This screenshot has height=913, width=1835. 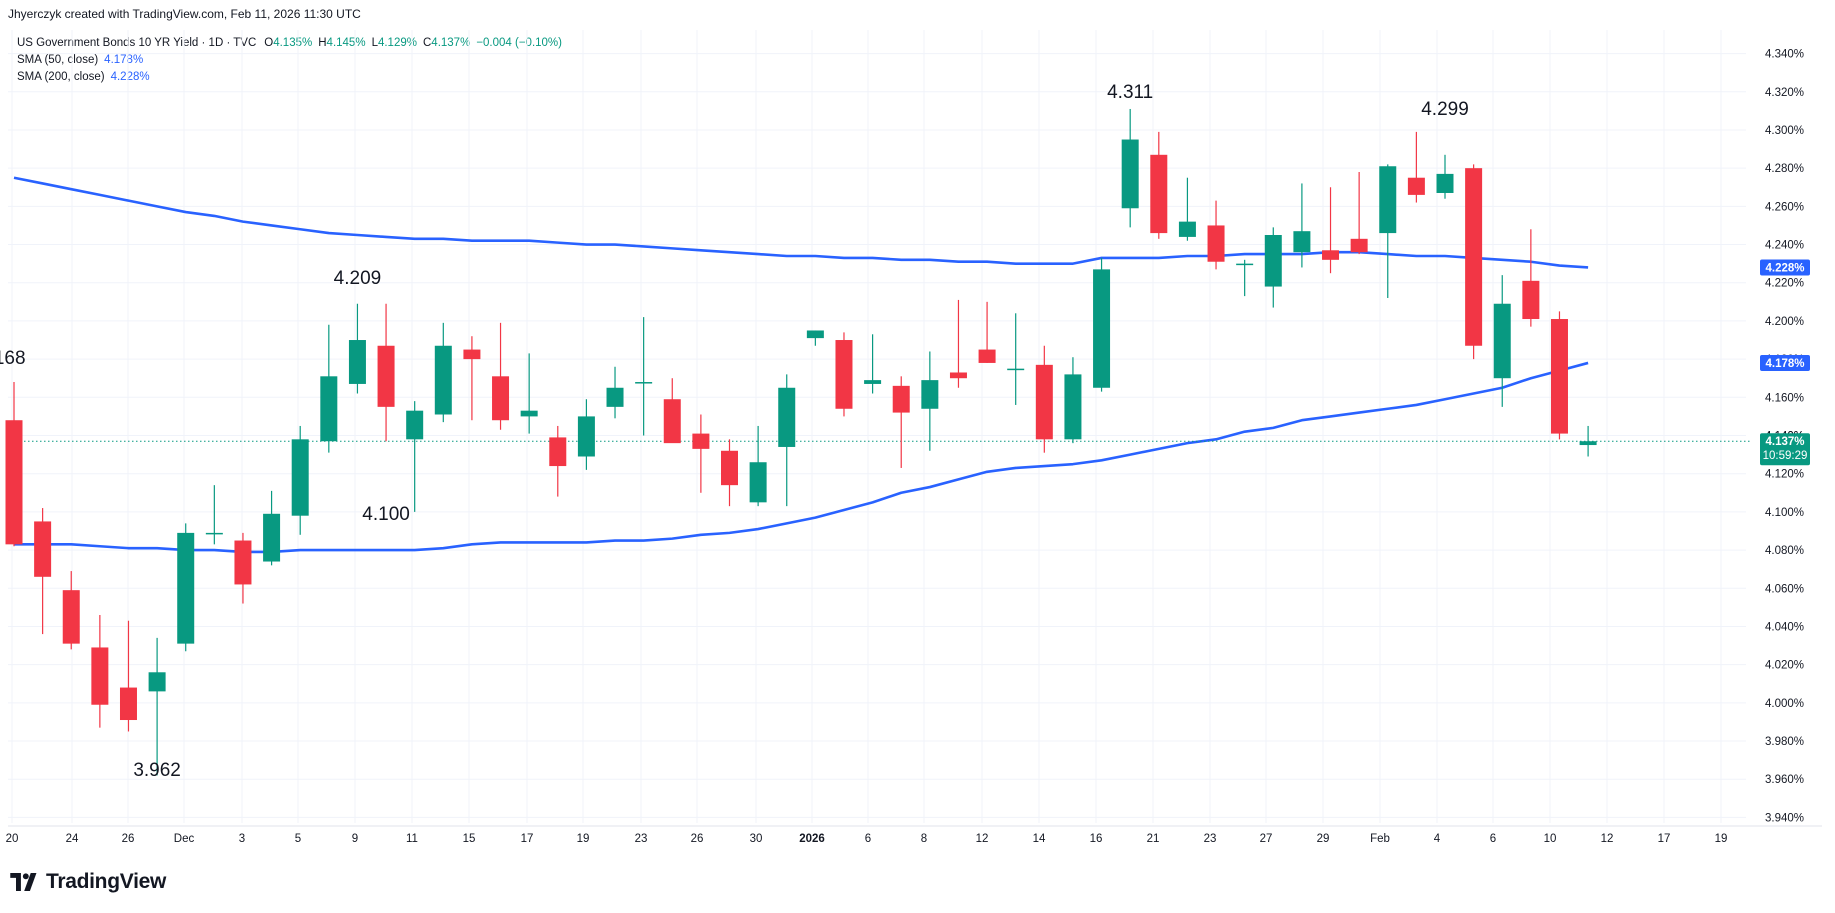 What do you see at coordinates (1784, 364) in the screenshot?
I see `sma50-price-tag-text: 4.178%` at bounding box center [1784, 364].